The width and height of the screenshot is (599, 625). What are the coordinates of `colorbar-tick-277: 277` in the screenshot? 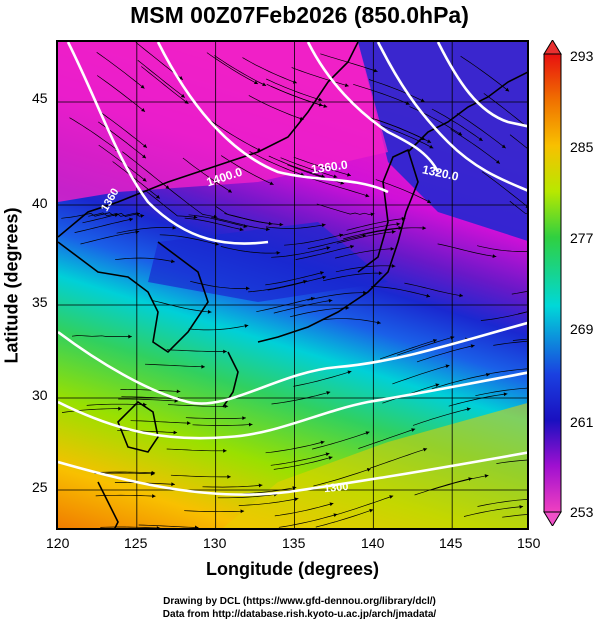 It's located at (582, 238).